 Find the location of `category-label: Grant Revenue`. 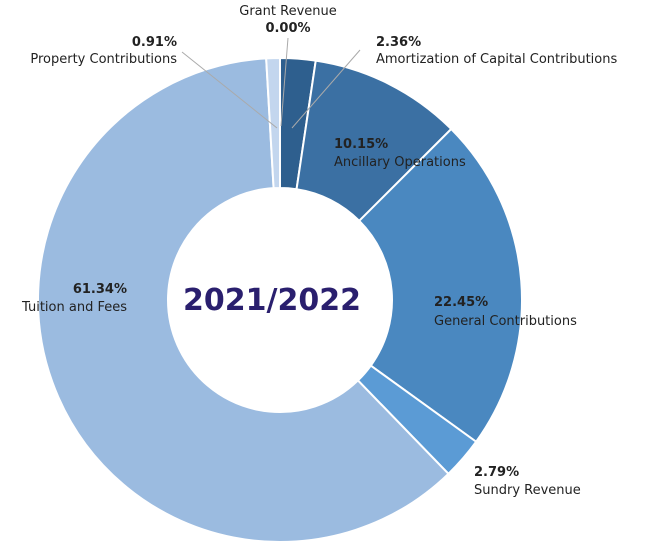

category-label: Grant Revenue is located at coordinates (287, 11).